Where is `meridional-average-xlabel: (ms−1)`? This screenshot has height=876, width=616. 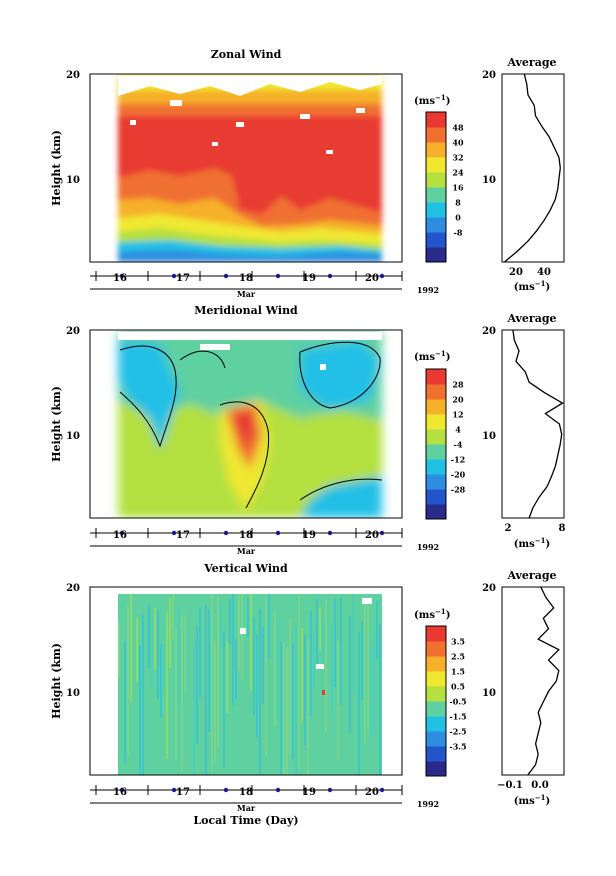
meridional-average-xlabel: (ms−1) is located at coordinates (532, 543).